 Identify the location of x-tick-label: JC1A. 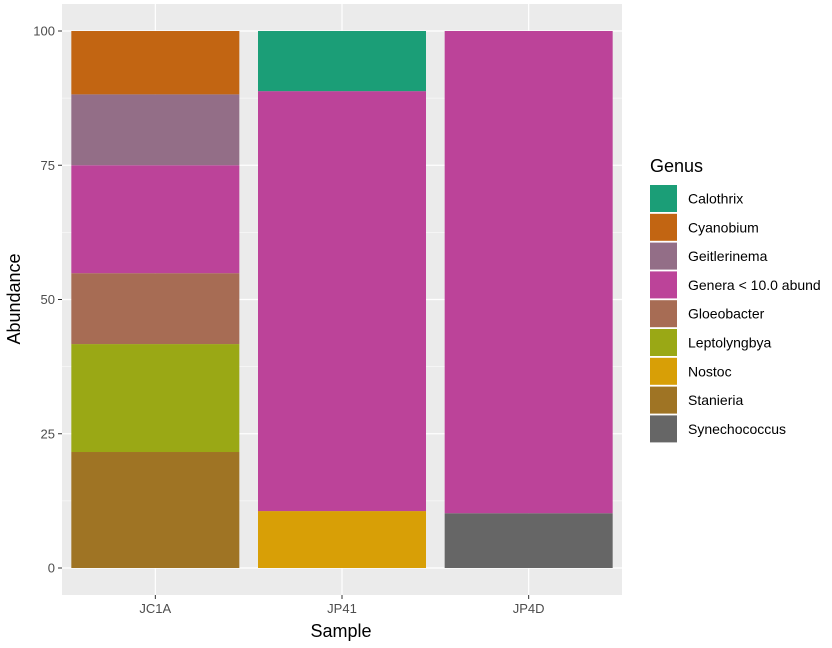
(155, 608).